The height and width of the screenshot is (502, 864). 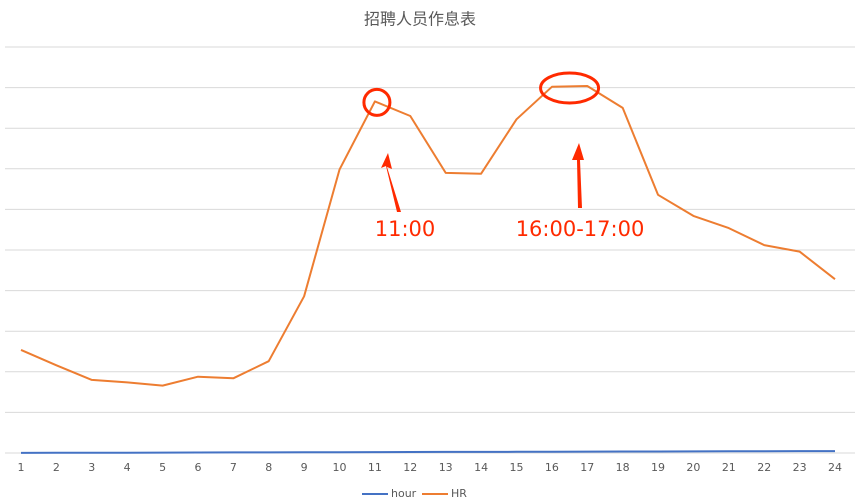 What do you see at coordinates (427, 452) in the screenshot?
I see `line-series` at bounding box center [427, 452].